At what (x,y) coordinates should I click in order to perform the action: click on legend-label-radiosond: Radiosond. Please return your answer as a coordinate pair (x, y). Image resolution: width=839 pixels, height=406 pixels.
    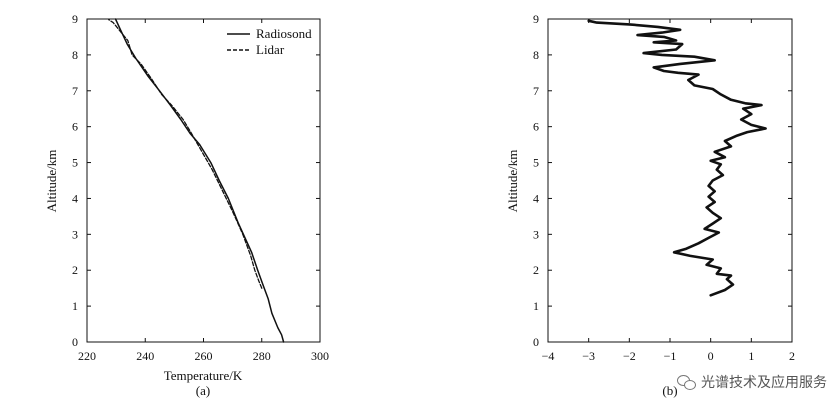
    Looking at the image, I should click on (284, 33).